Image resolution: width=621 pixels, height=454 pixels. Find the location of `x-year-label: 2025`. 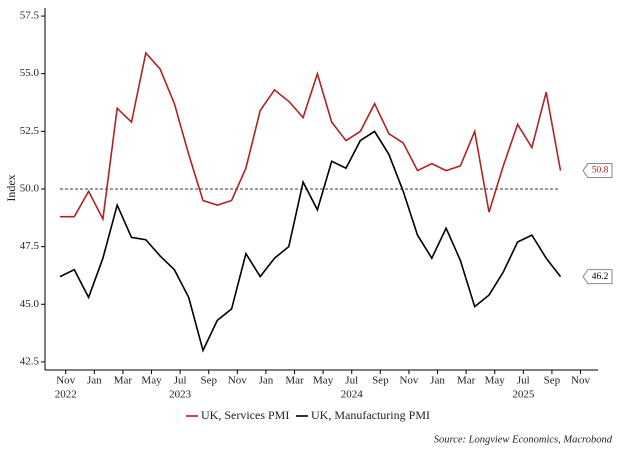

x-year-label: 2025 is located at coordinates (523, 395).